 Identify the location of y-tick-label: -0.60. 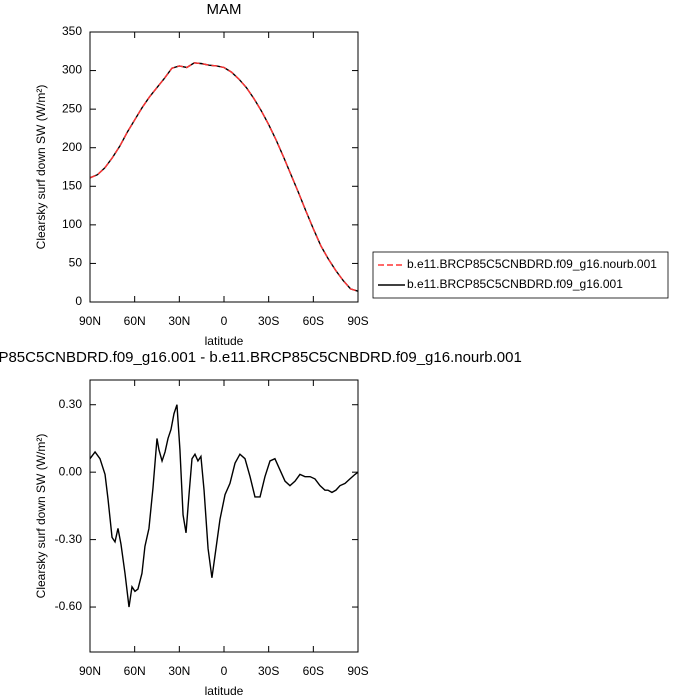
(69, 606).